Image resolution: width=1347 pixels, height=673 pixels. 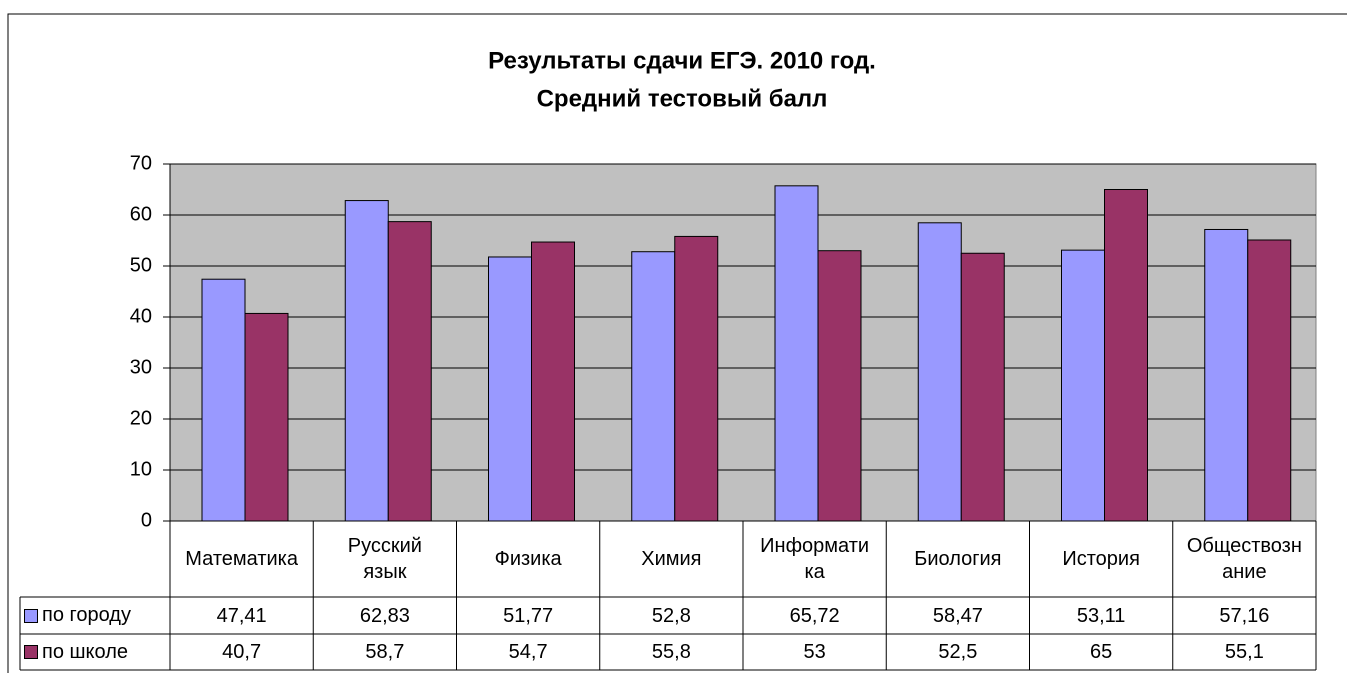 What do you see at coordinates (241, 615) in the screenshot?
I see `data-label: 47,41` at bounding box center [241, 615].